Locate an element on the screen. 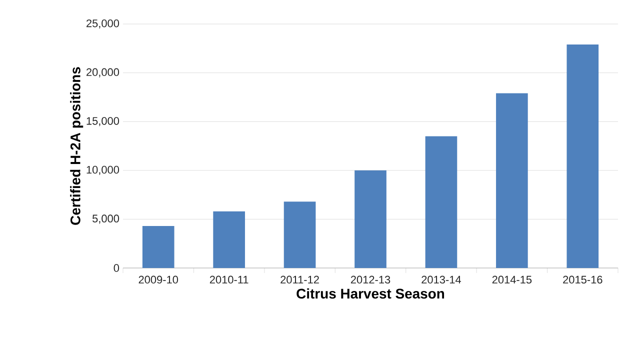 Image resolution: width=641 pixels, height=363 pixels. y-tick-label: 10,000 is located at coordinates (103, 170).